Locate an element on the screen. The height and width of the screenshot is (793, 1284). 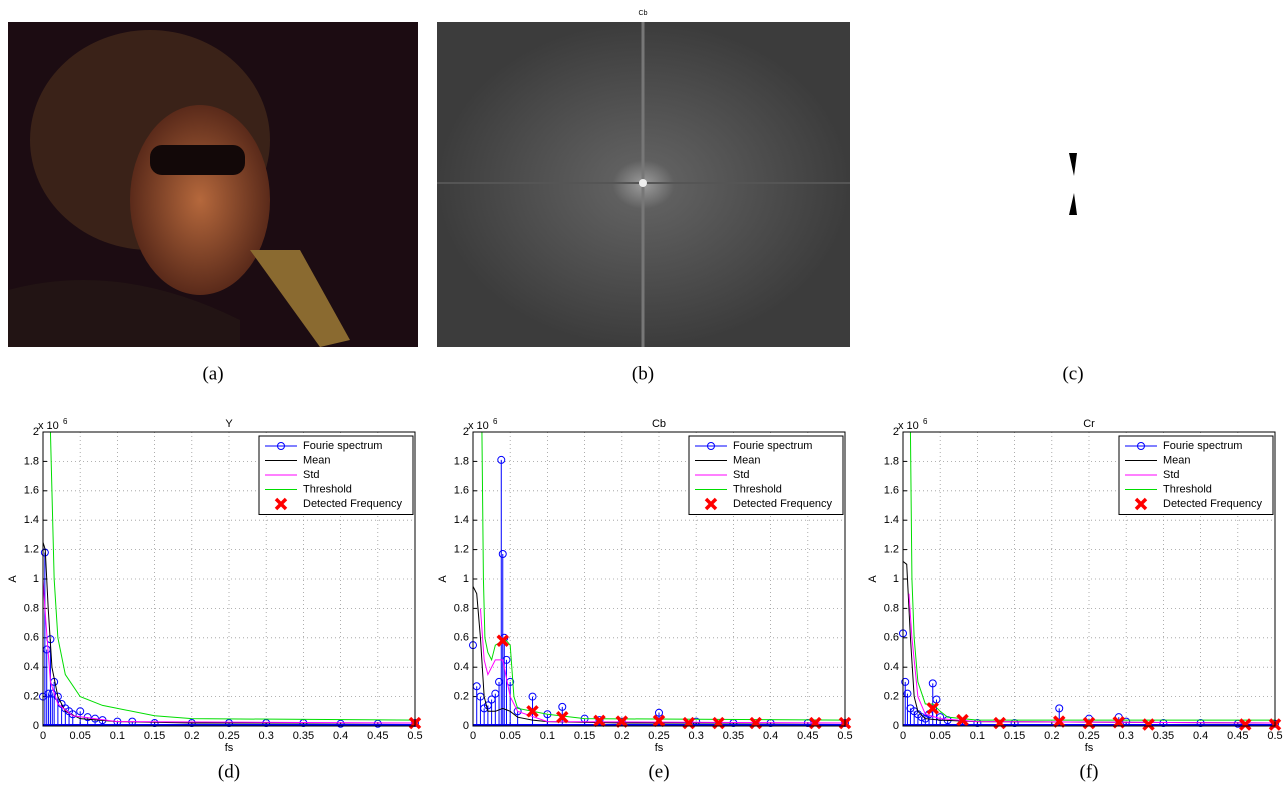
y-tick-label: 1.2 is located at coordinates (891, 550).